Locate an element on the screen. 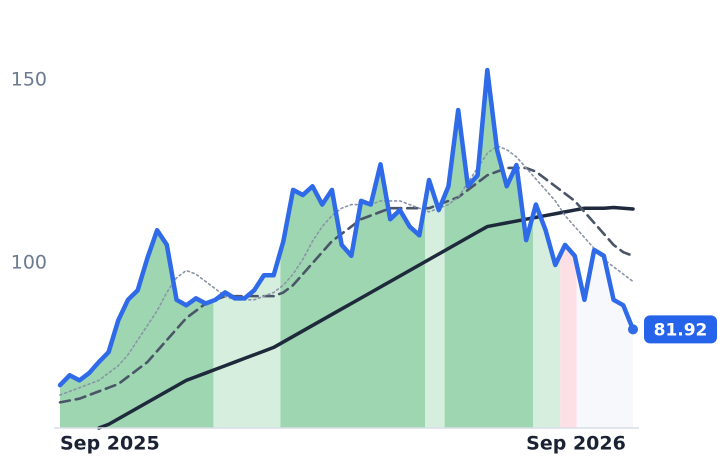 The width and height of the screenshot is (718, 464). y-tick-label: 100 is located at coordinates (29, 263).